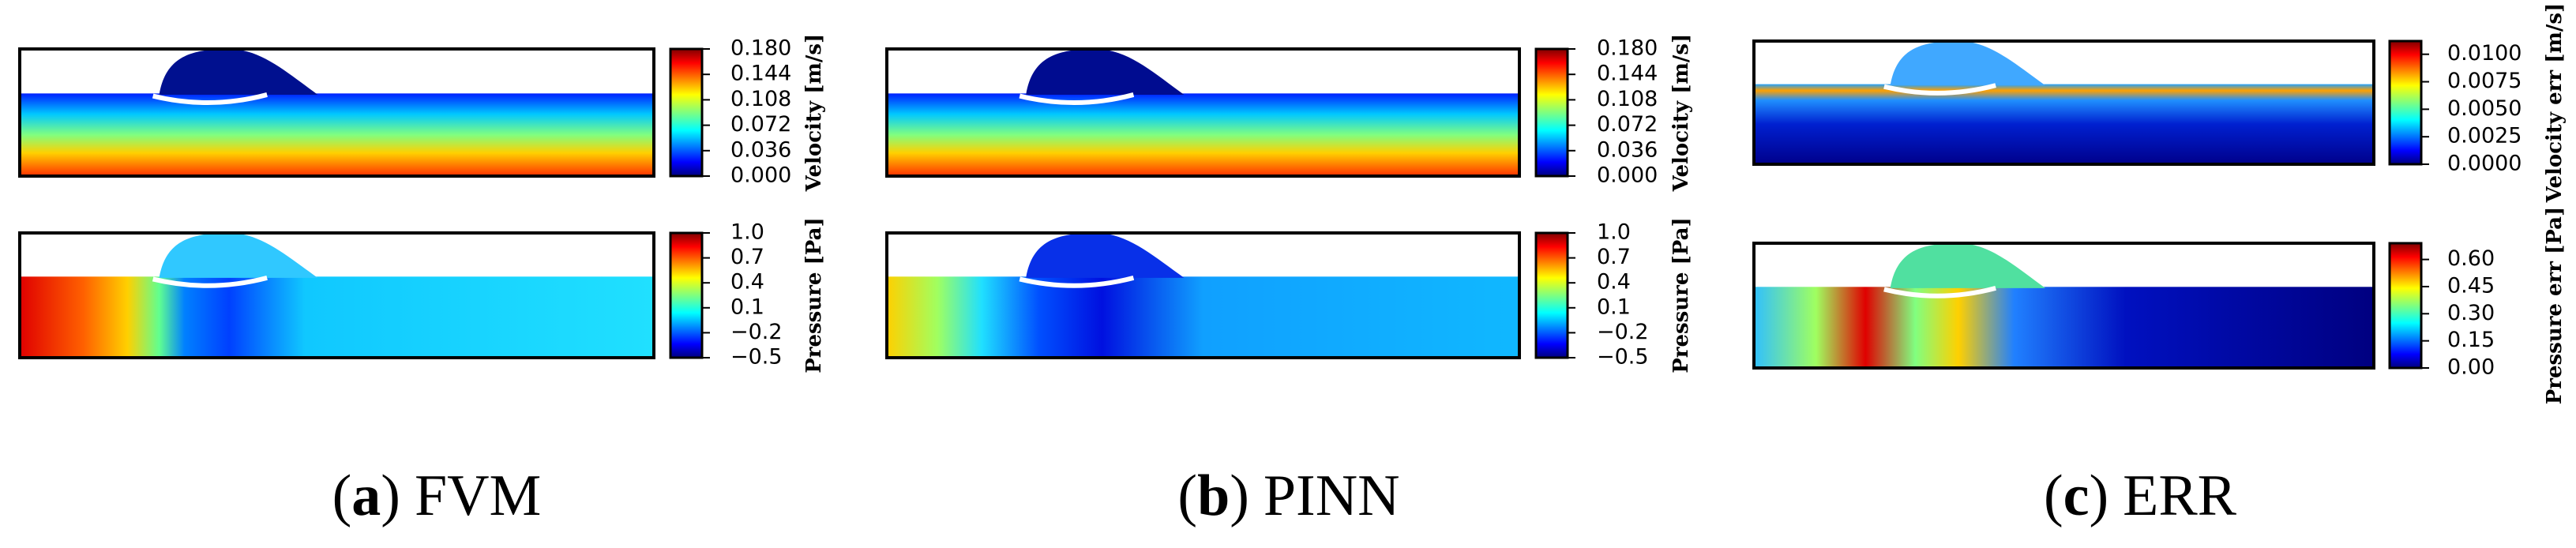 This screenshot has height=548, width=2576. What do you see at coordinates (2471, 258) in the screenshot?
I see `colorbar-tick-label: 0.60` at bounding box center [2471, 258].